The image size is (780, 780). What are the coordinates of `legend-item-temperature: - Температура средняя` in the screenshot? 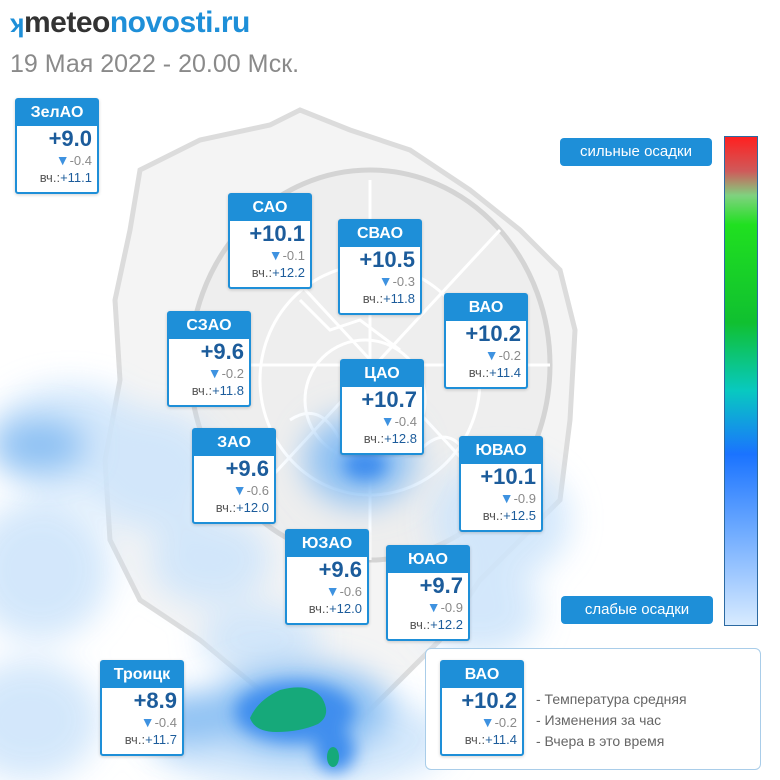 It's located at (611, 699).